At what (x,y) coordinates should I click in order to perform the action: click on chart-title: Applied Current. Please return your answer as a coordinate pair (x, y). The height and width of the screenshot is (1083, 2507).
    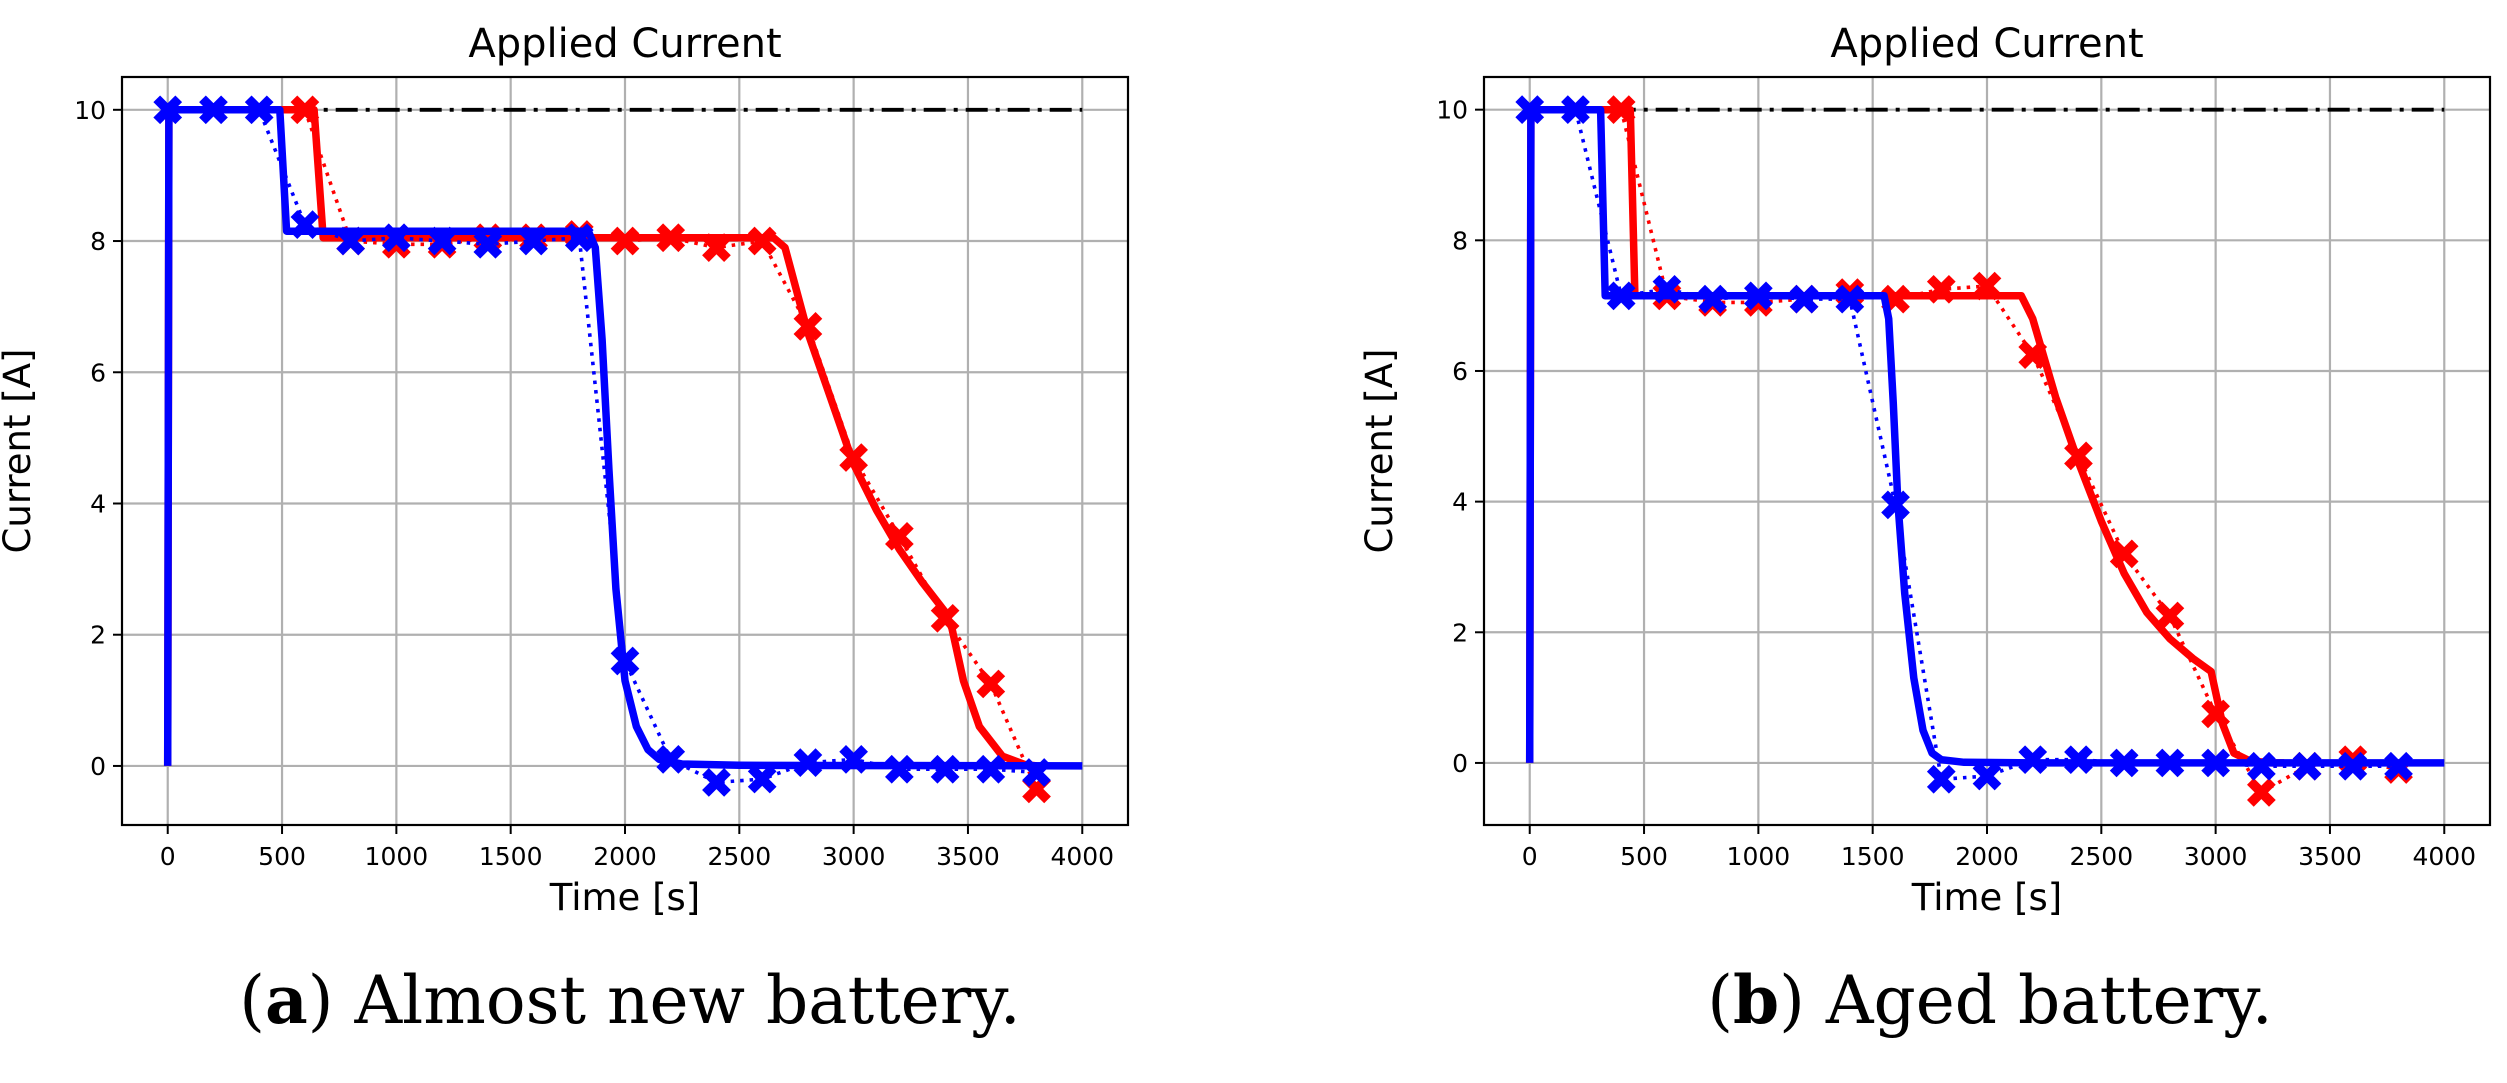
    Looking at the image, I should click on (1986, 44).